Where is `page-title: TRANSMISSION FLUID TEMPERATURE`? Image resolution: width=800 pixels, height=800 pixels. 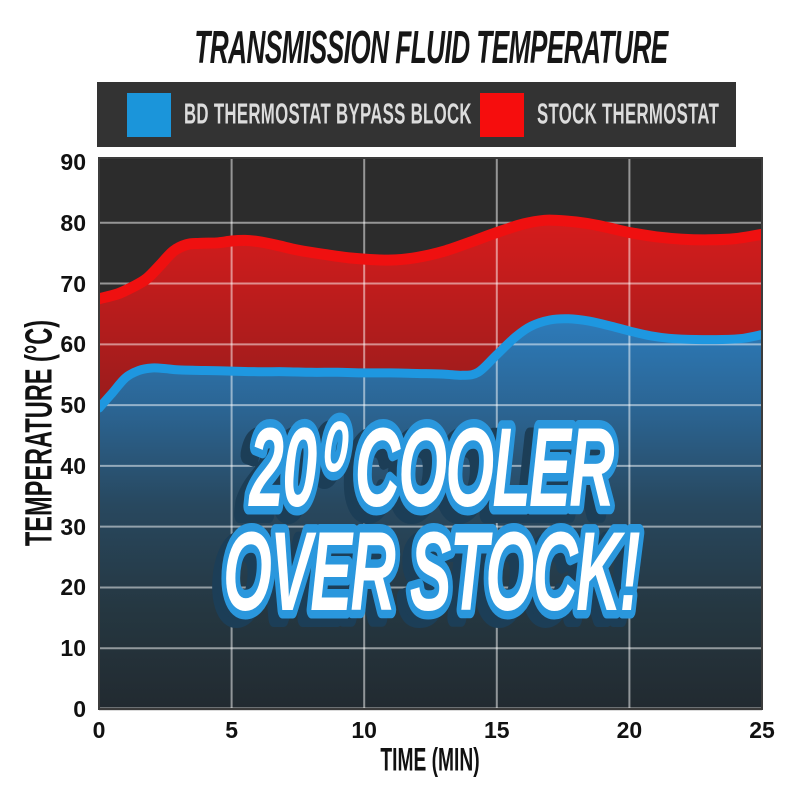
page-title: TRANSMISSION FLUID TEMPERATURE is located at coordinates (431, 47).